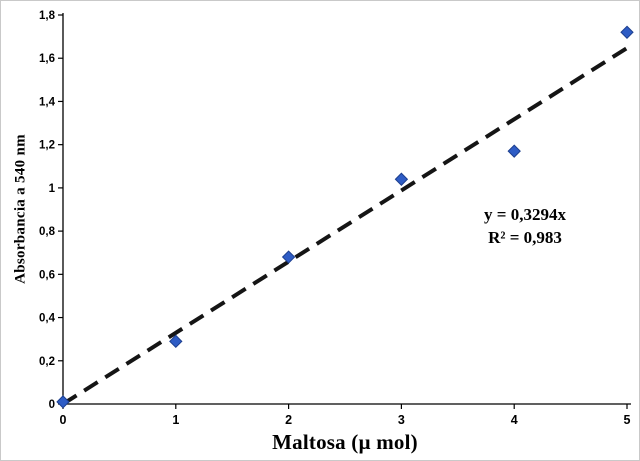  What do you see at coordinates (52, 405) in the screenshot?
I see `y-tick-label: 0` at bounding box center [52, 405].